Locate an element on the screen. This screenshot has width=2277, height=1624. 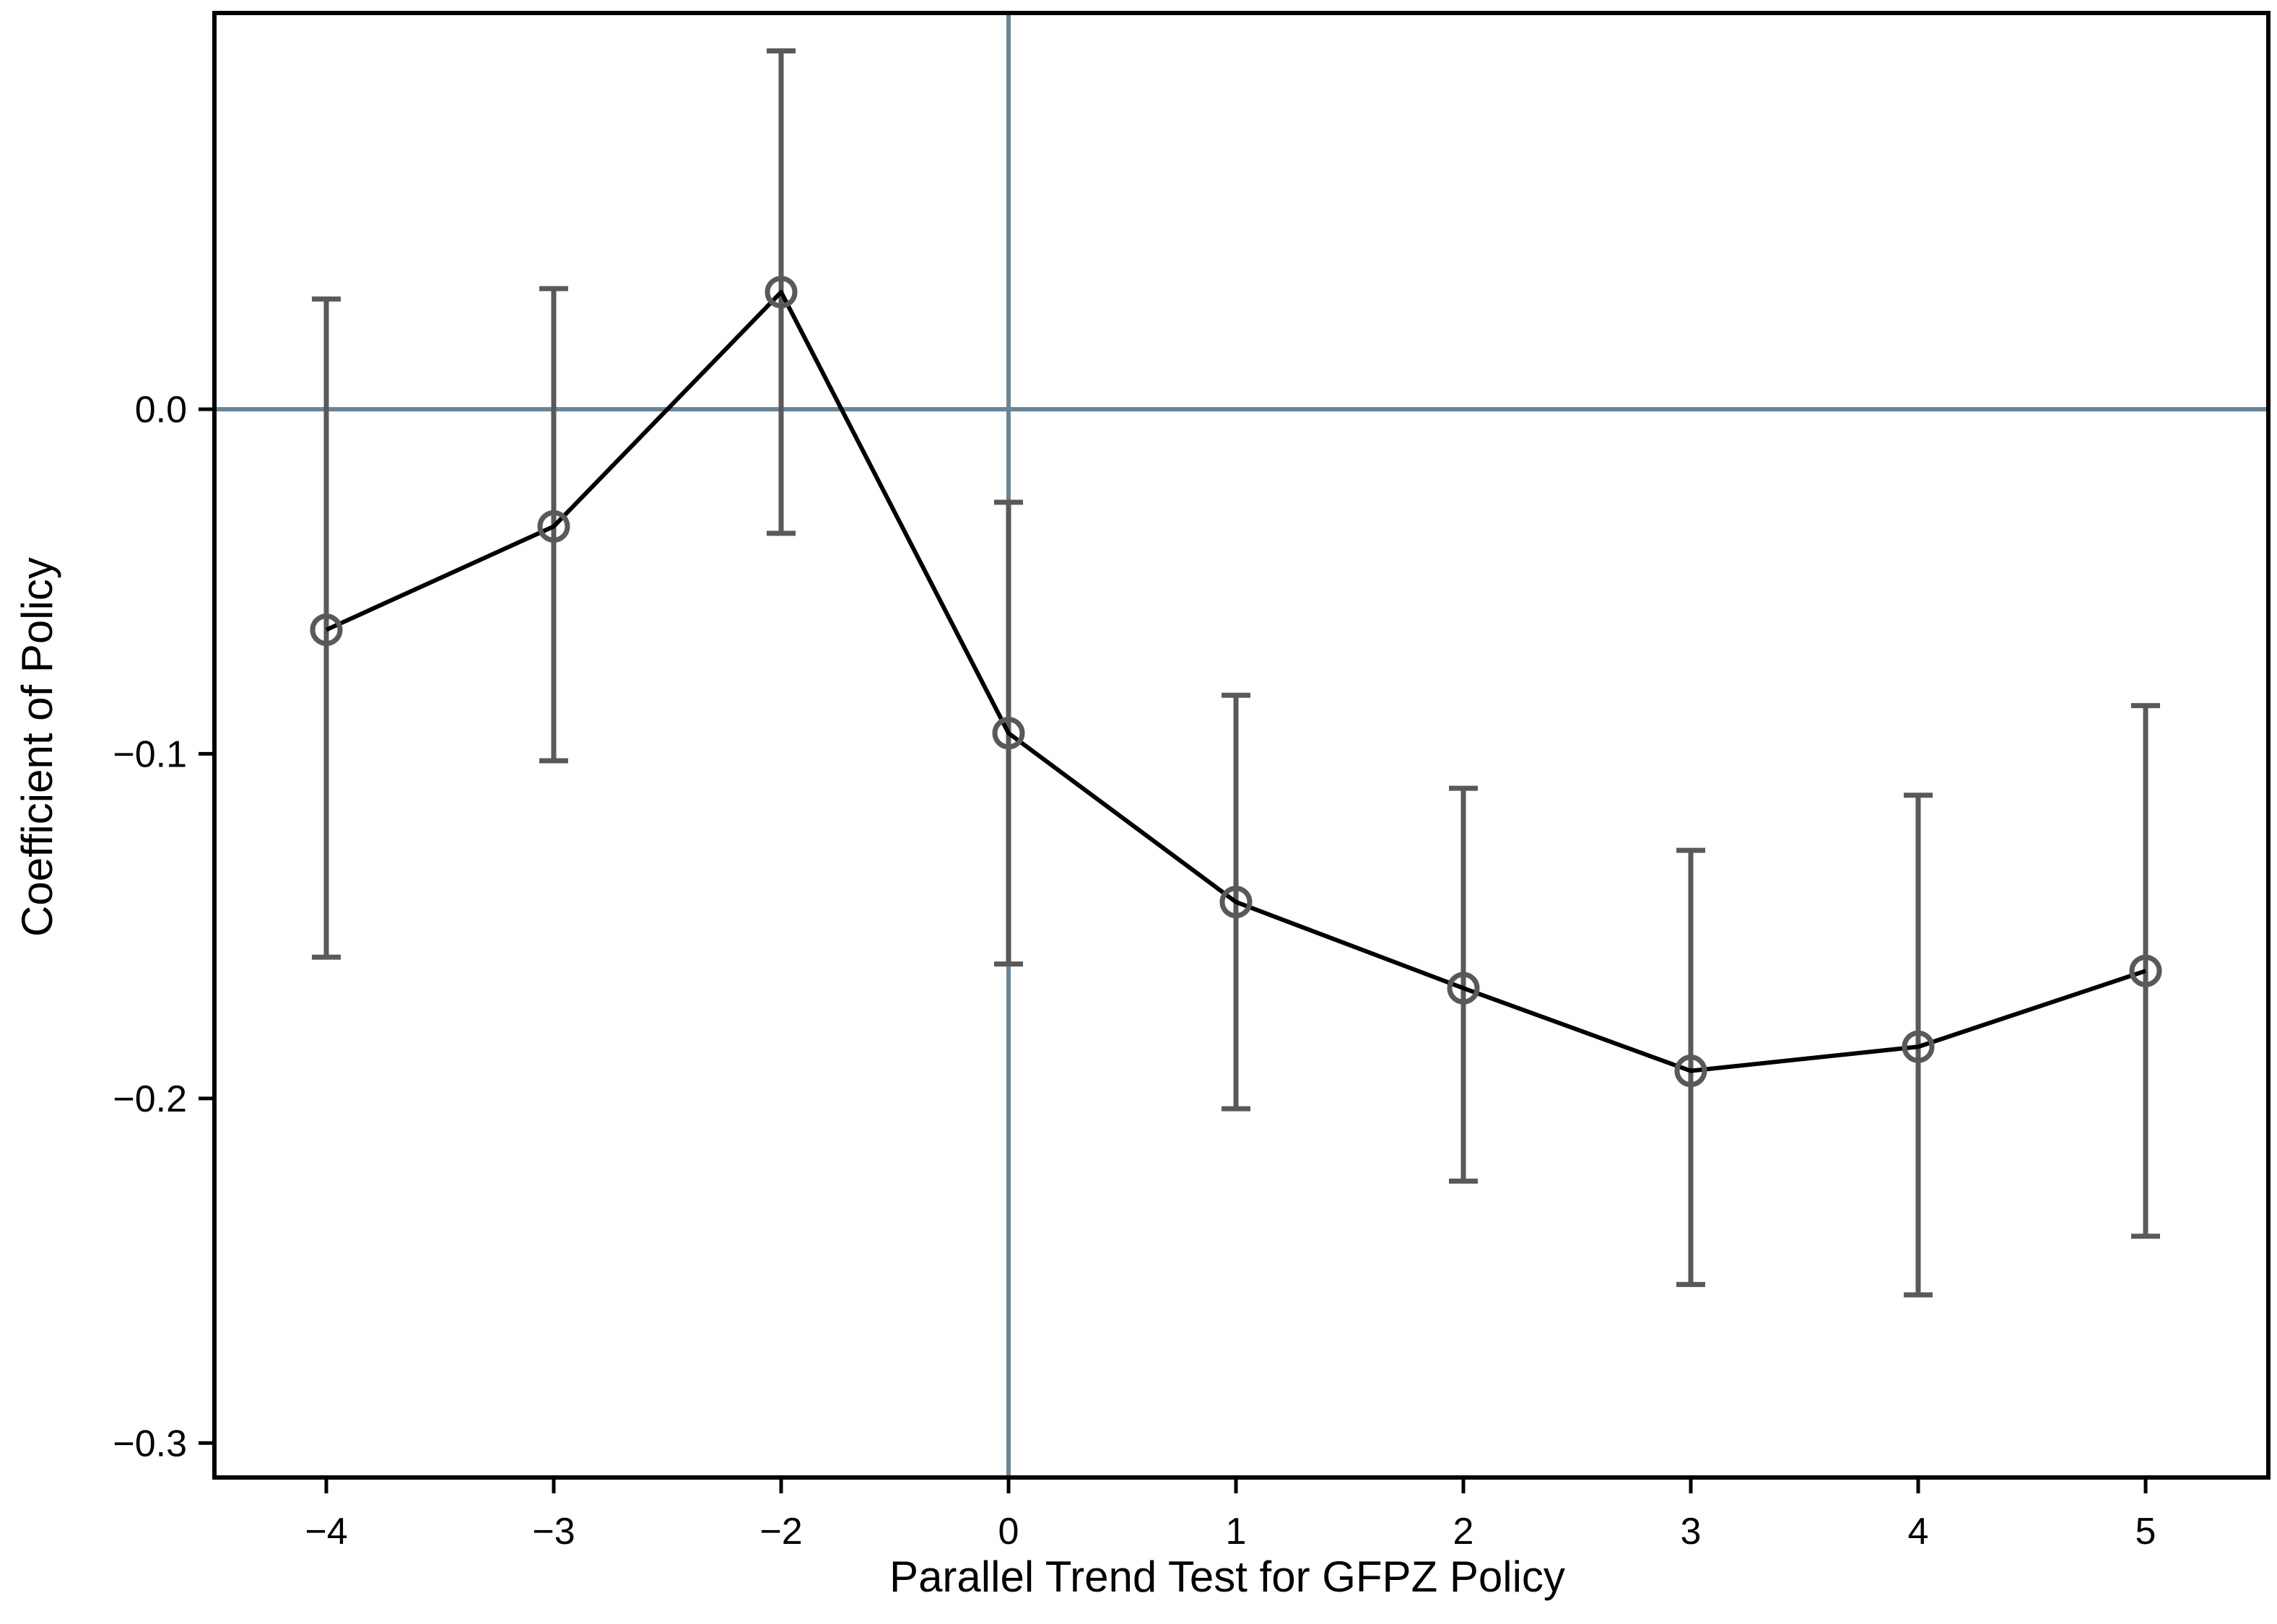
x-tick-label: 3 is located at coordinates (1691, 1532).